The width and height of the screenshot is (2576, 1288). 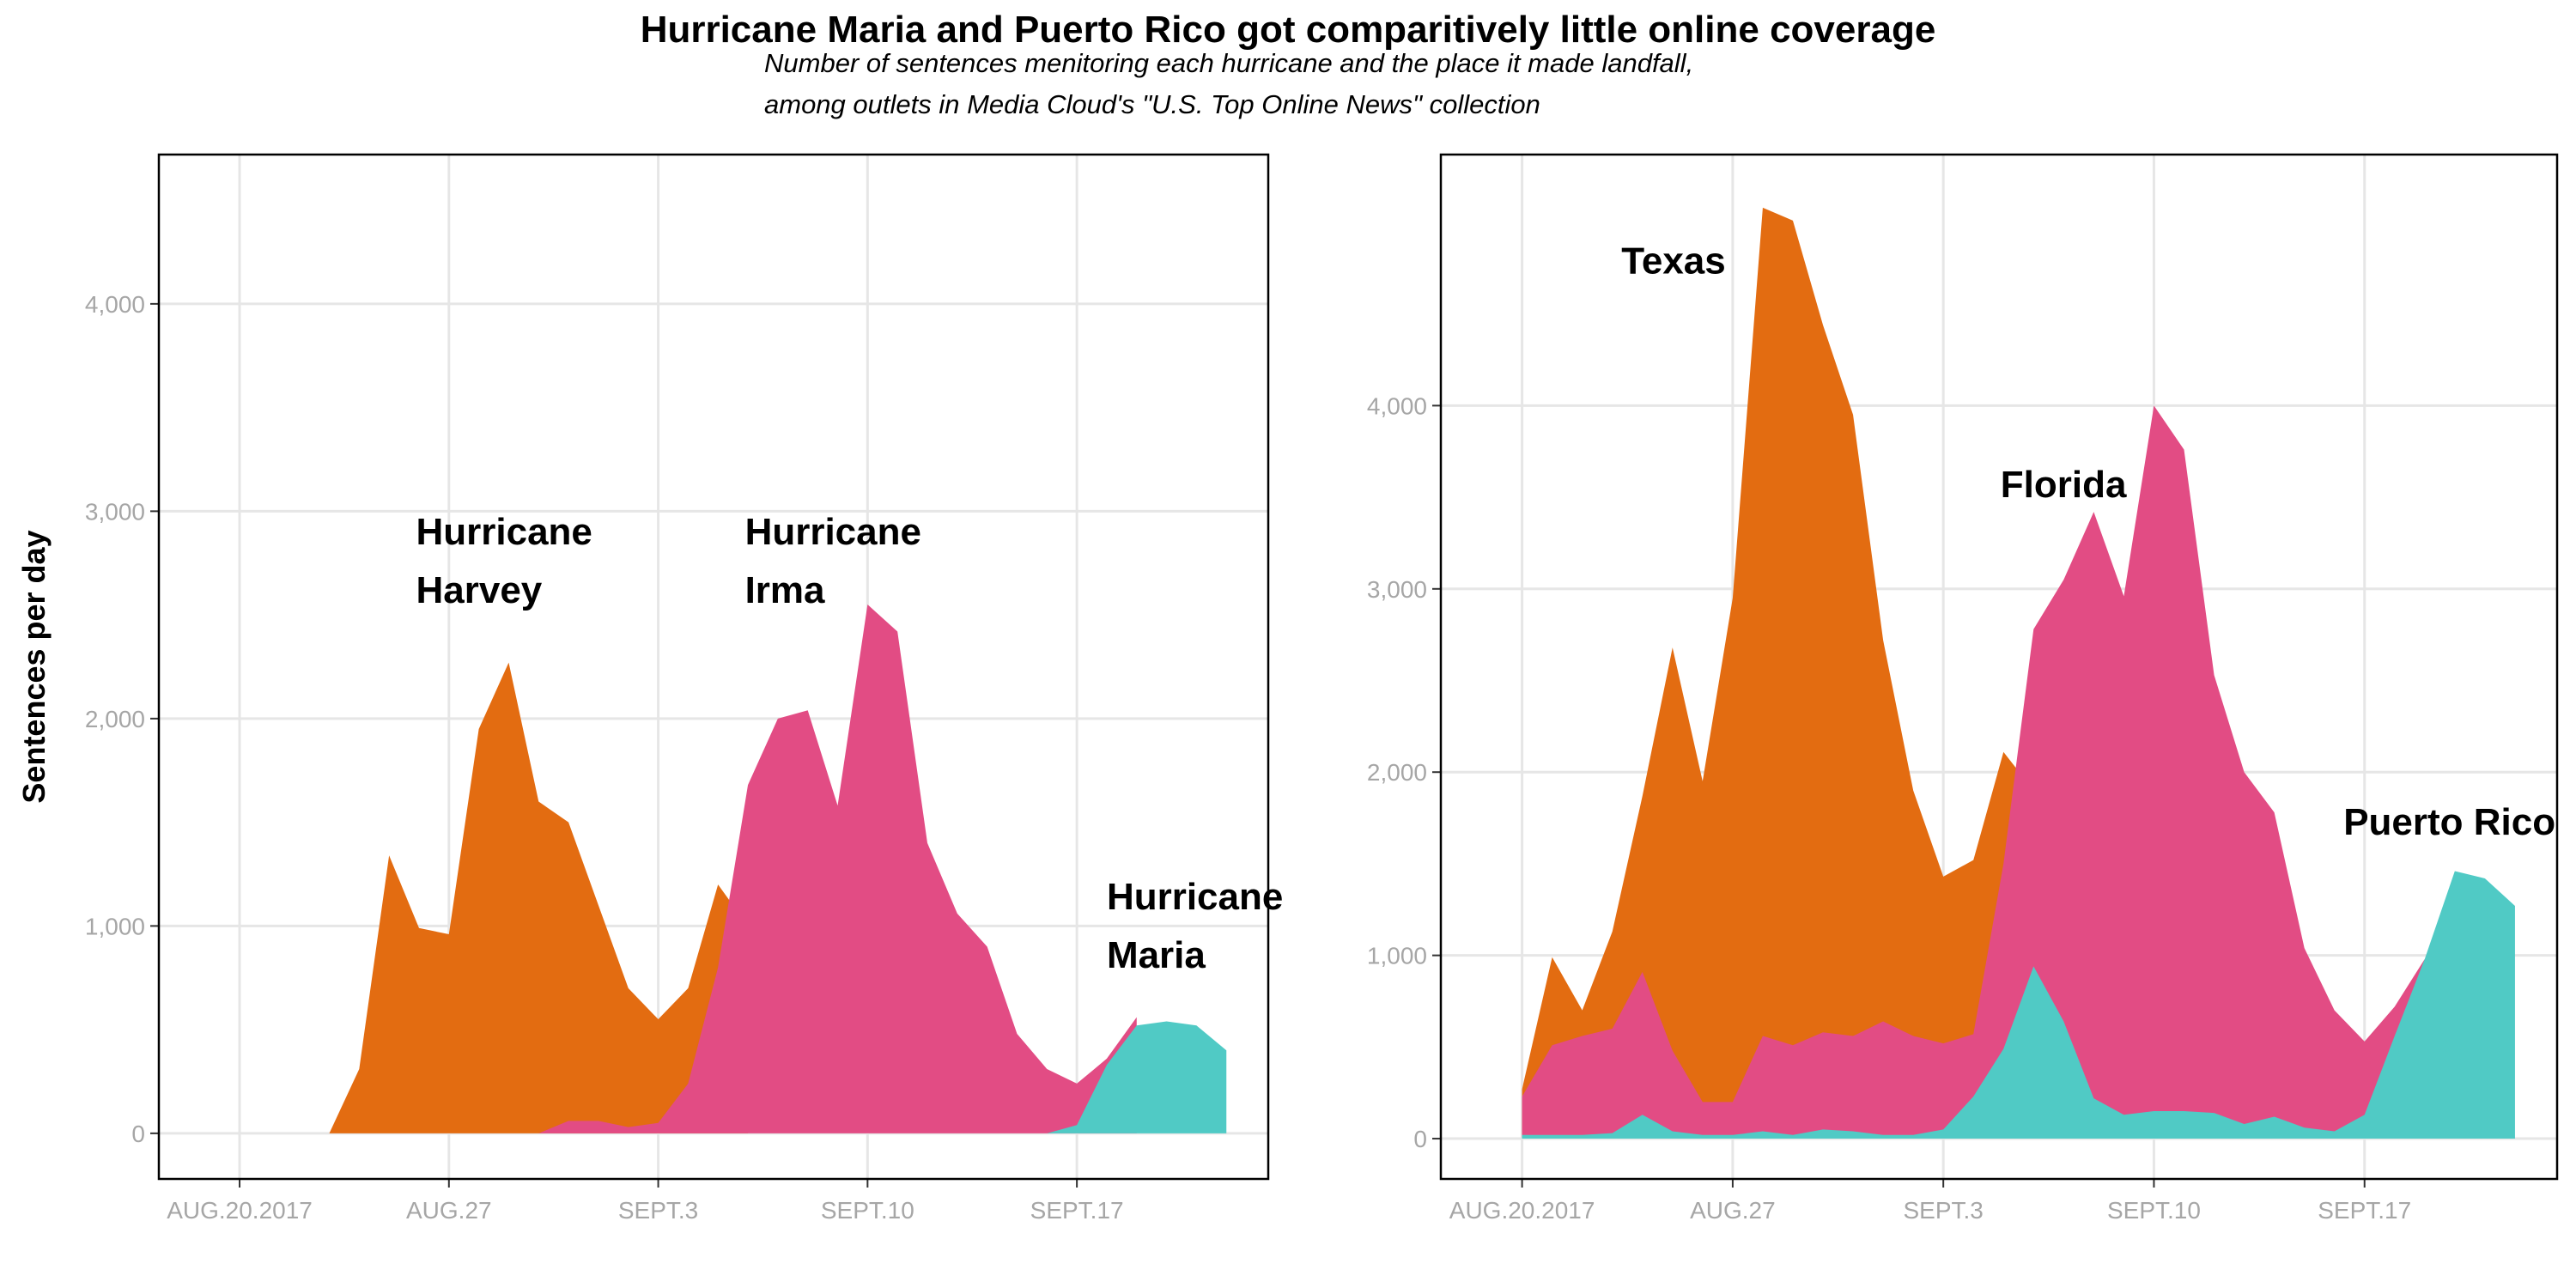 I want to click on area-texas, so click(x=1778, y=673).